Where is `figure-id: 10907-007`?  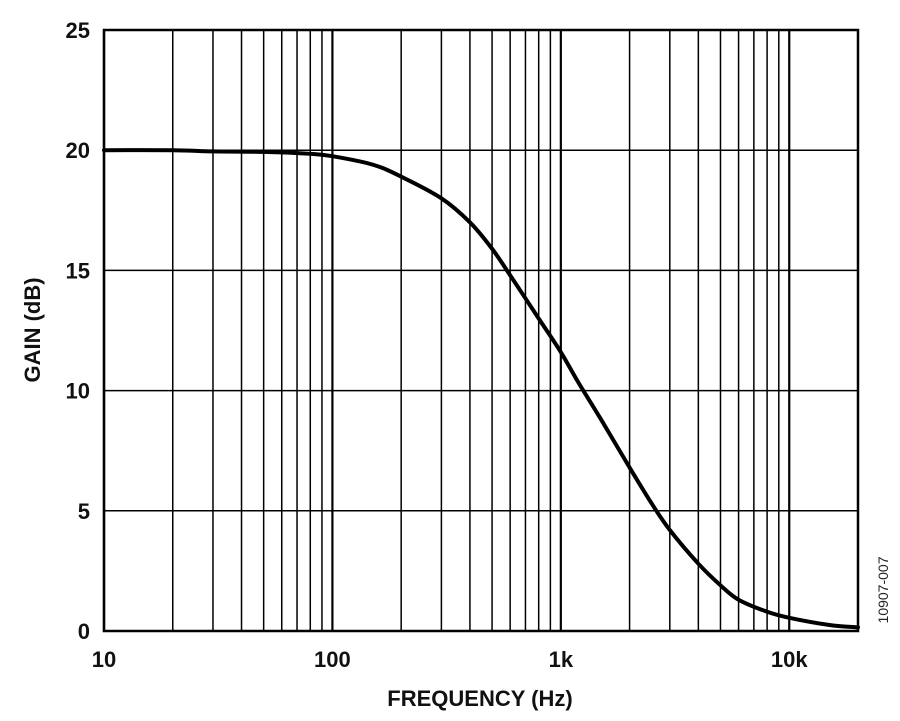 figure-id: 10907-007 is located at coordinates (883, 589).